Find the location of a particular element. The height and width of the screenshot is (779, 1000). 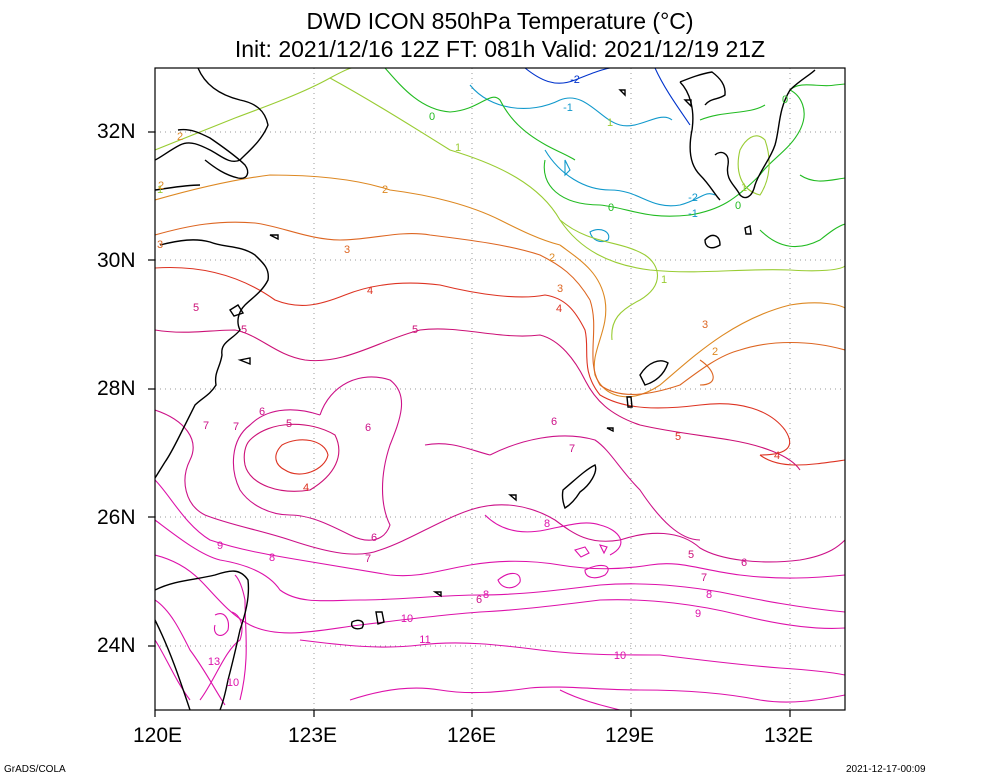

contour-value-label: 10 is located at coordinates (407, 619).